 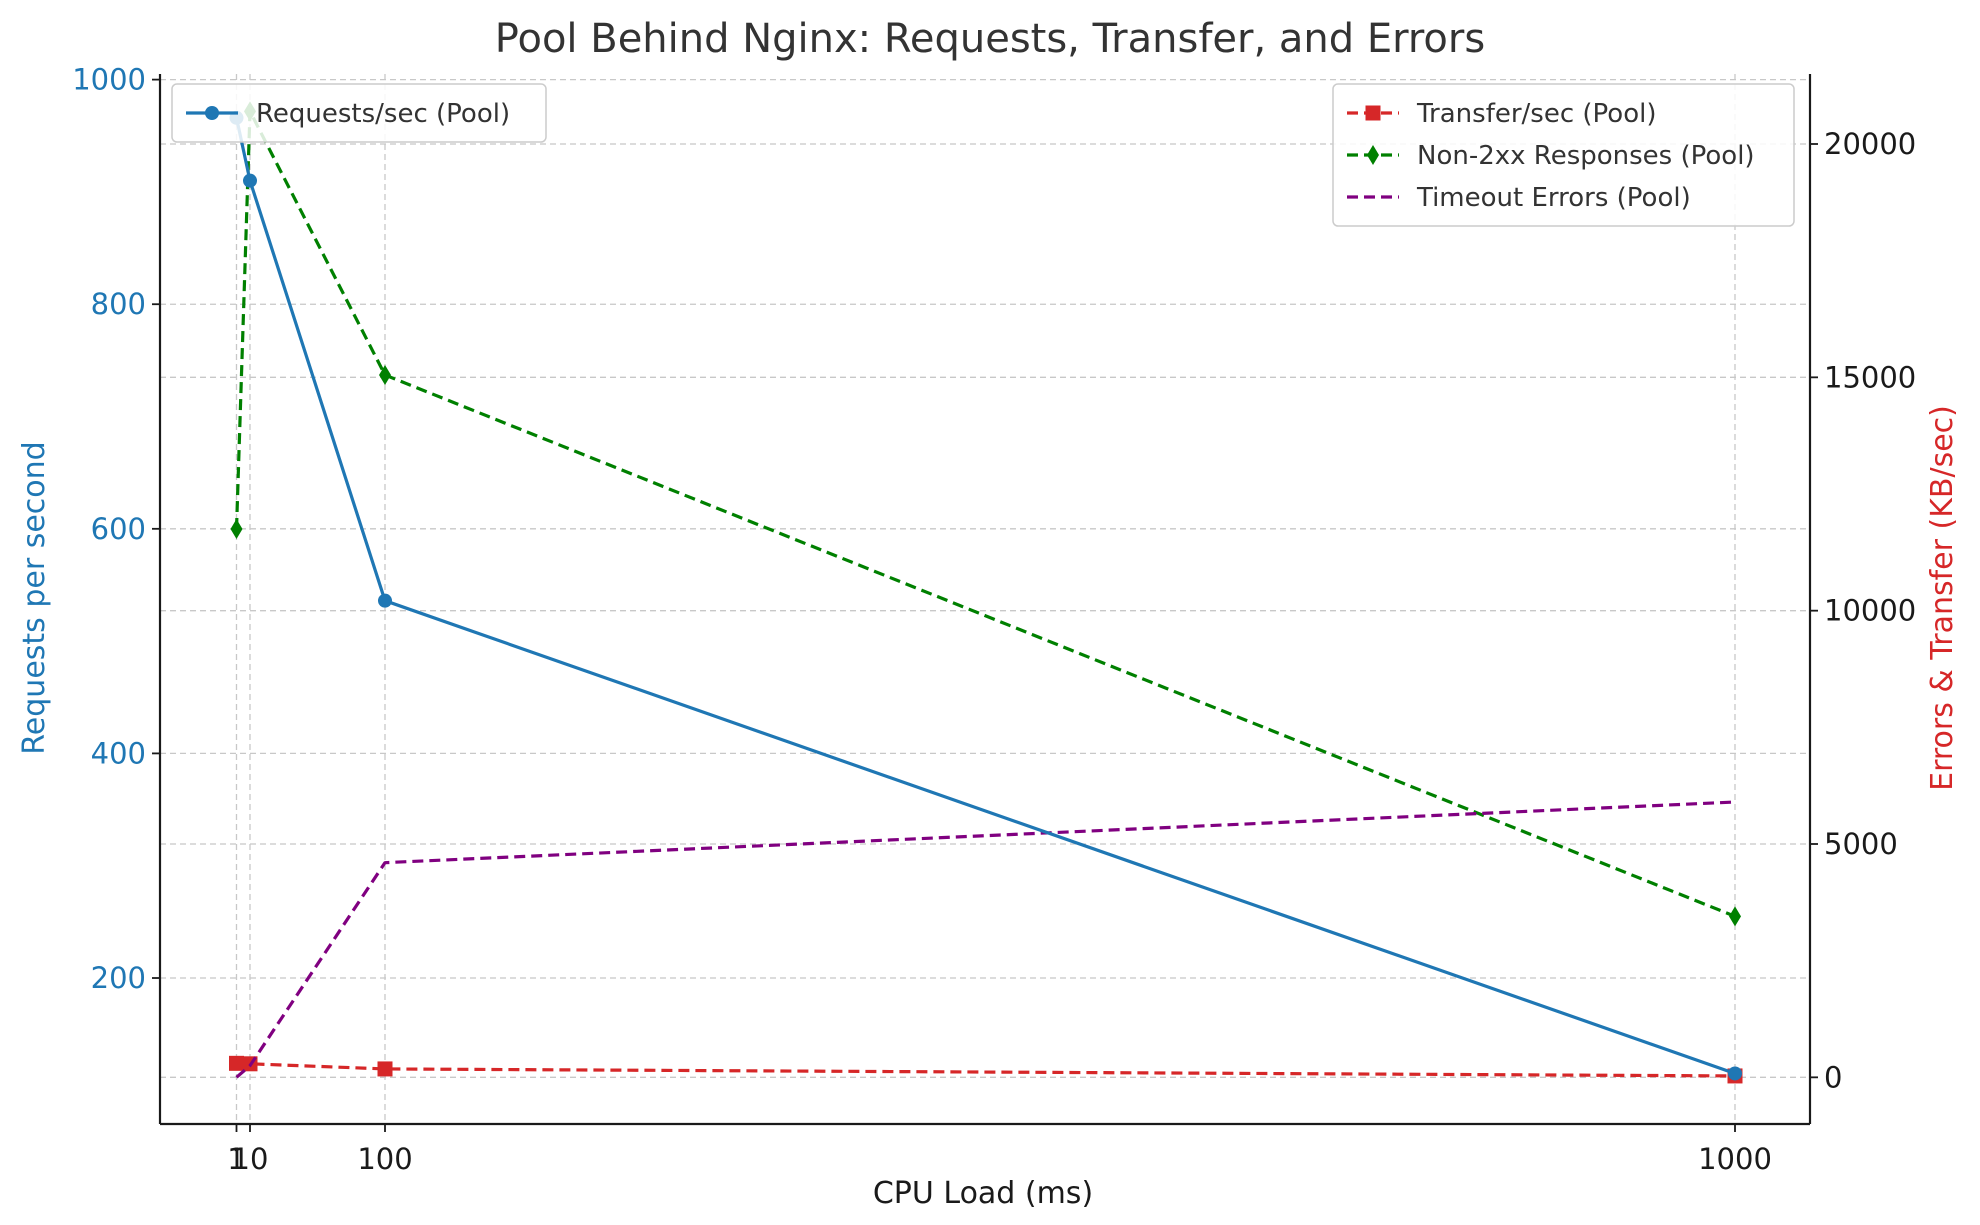 What do you see at coordinates (383, 114) in the screenshot?
I see `legend-label: Requests/sec (Pool)` at bounding box center [383, 114].